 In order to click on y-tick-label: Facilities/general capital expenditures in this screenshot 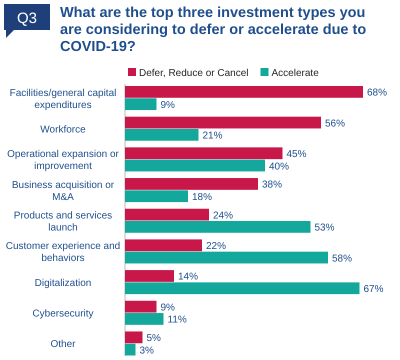, I will do `click(63, 99)`.